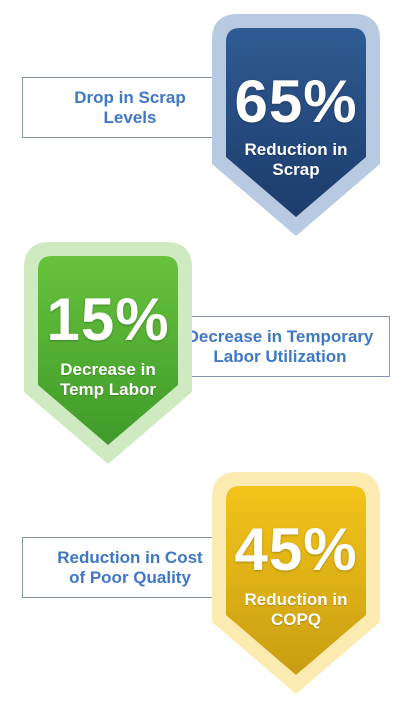 The width and height of the screenshot is (406, 718). I want to click on stat-label-box: Decrease in Temporary Labor Utilization, so click(280, 346).